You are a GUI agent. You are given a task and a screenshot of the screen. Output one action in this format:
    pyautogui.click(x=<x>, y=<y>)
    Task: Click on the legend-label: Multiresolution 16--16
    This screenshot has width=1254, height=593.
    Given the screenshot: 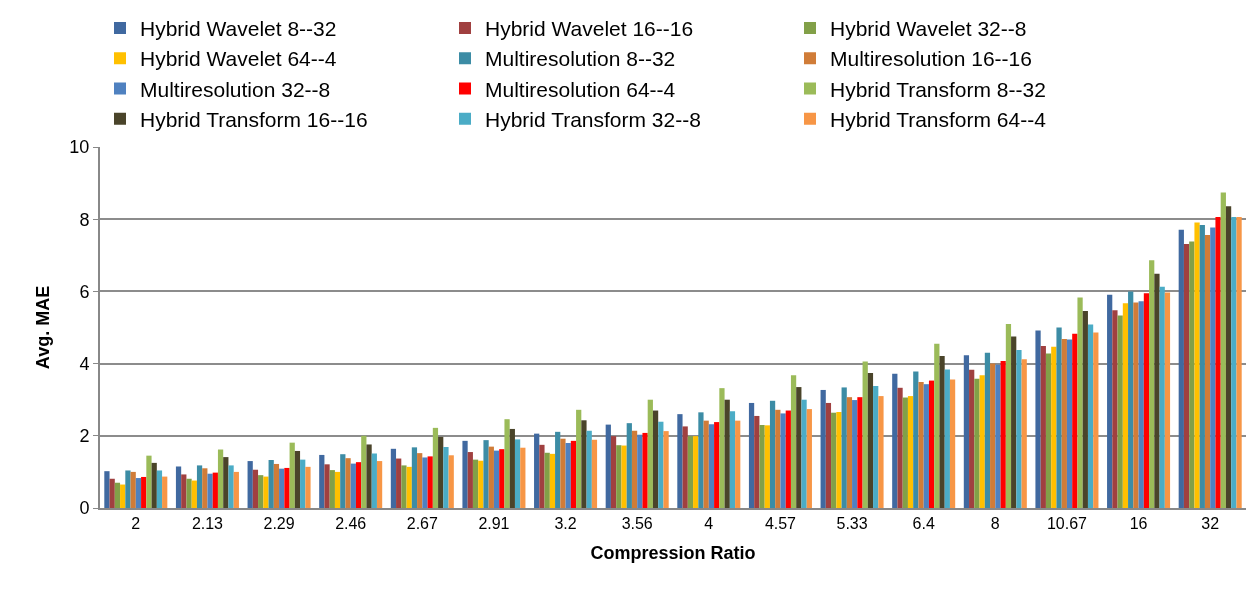 What is the action you would take?
    pyautogui.click(x=931, y=59)
    